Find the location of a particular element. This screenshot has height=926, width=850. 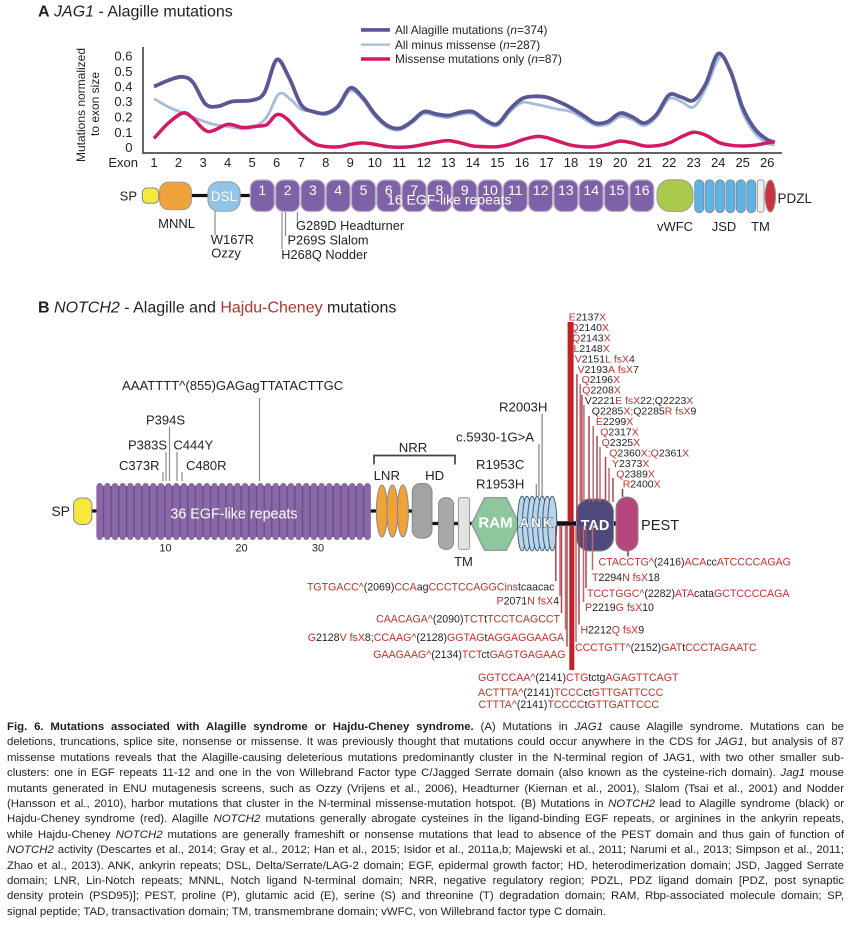

svg-text: A JAG1 - Alagille mutations is located at coordinates (135, 12).